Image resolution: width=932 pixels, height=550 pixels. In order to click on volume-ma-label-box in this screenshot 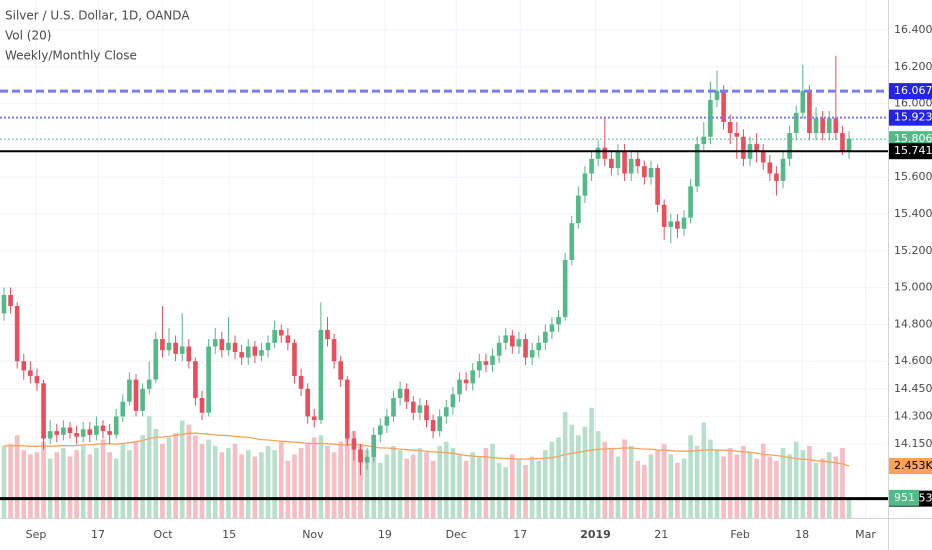, I will do `click(910, 465)`.